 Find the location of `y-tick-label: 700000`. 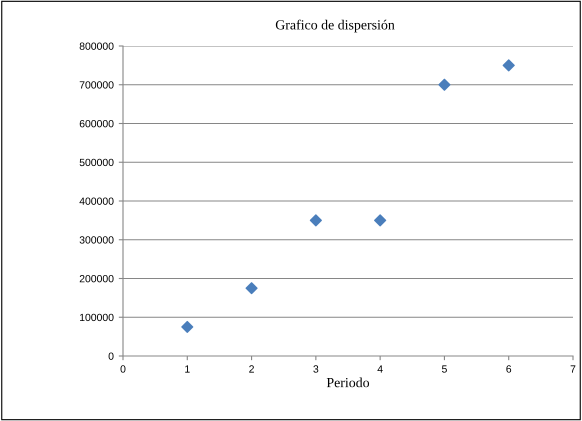

y-tick-label: 700000 is located at coordinates (97, 85).